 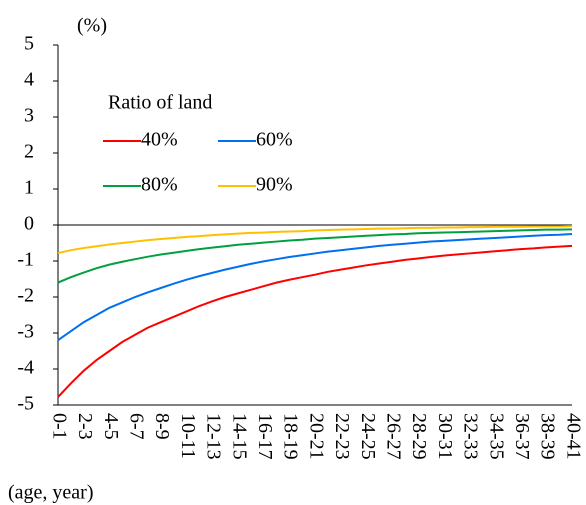 What do you see at coordinates (274, 185) in the screenshot?
I see `legend-label: 90%` at bounding box center [274, 185].